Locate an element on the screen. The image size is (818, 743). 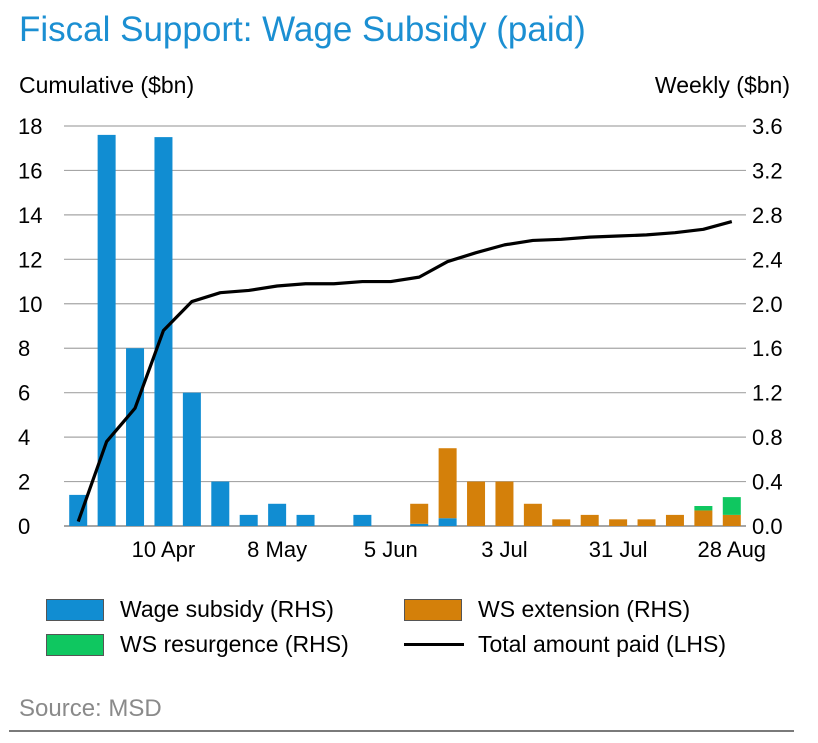
y-right-tick-label: 0.0 is located at coordinates (767, 526).